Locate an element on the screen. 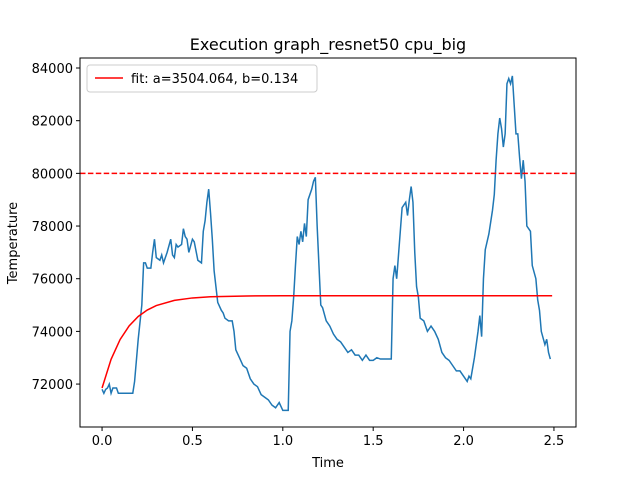  x-tick-label: 0.0 is located at coordinates (102, 441).